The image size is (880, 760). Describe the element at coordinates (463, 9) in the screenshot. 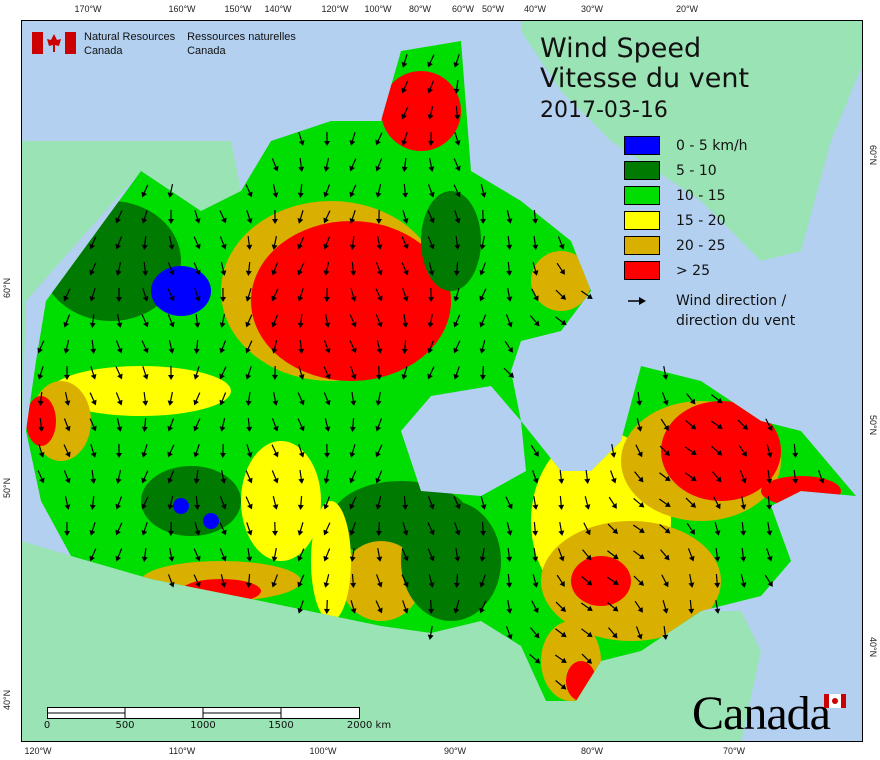

I see `graticule-label: 60°W` at that location.